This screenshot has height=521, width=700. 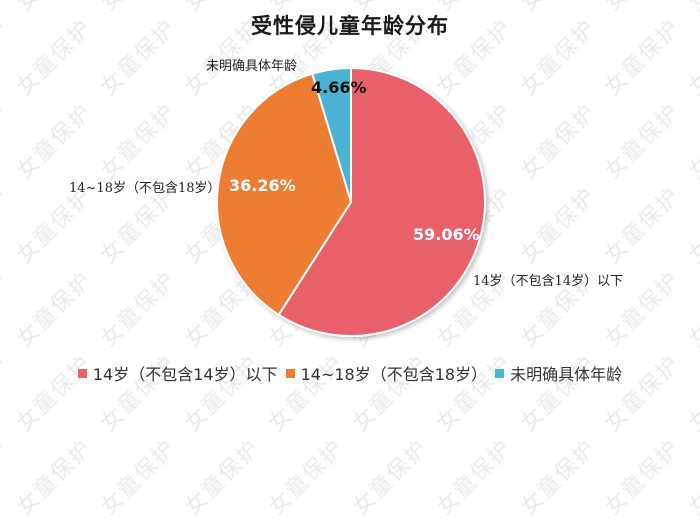 I want to click on slice-value-label-14-18: 36.26%, so click(x=262, y=185).